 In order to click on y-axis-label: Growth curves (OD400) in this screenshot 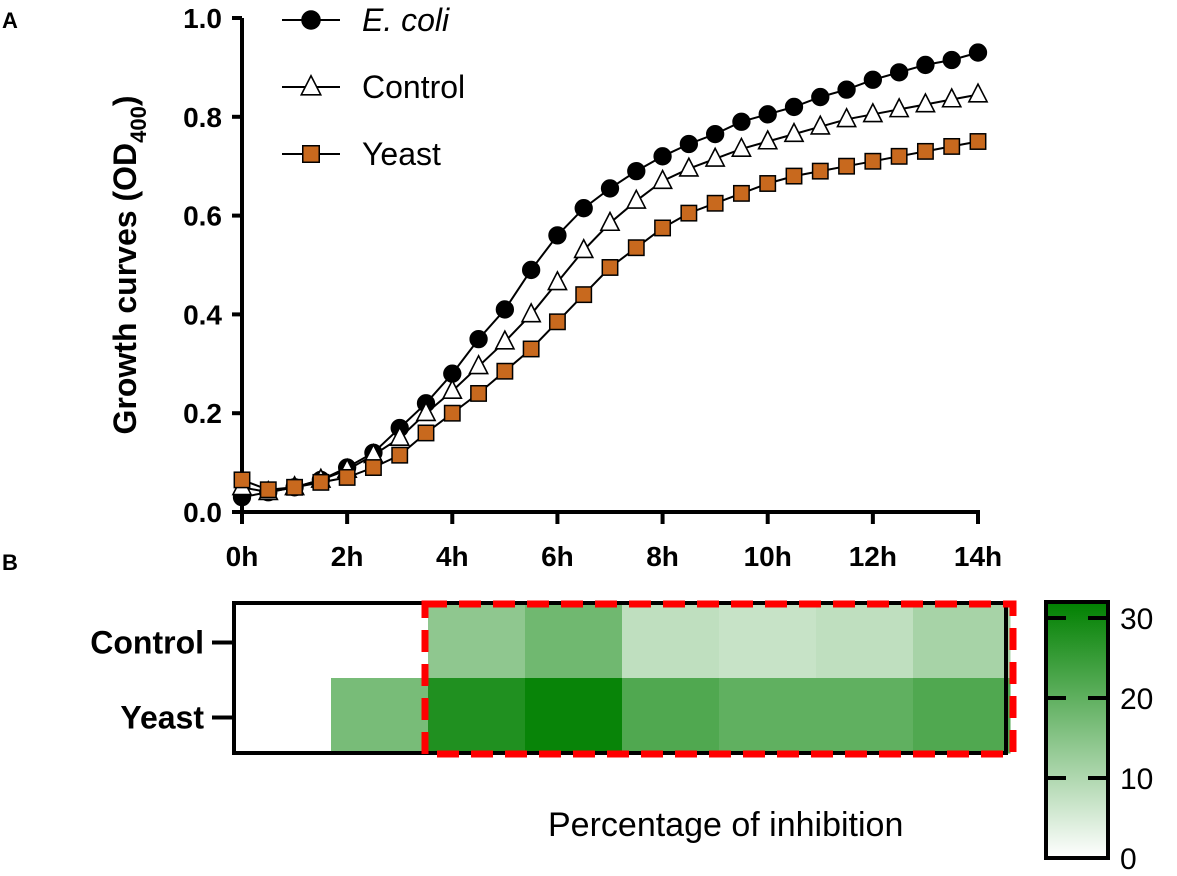, I will do `click(129, 265)`.